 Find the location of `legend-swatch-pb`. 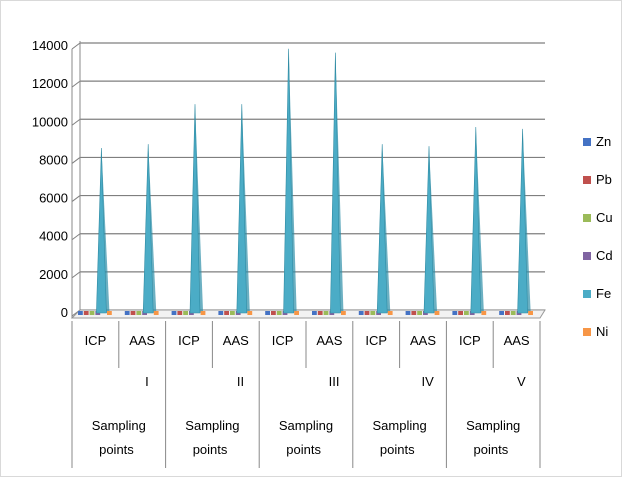

legend-swatch-pb is located at coordinates (587, 180).